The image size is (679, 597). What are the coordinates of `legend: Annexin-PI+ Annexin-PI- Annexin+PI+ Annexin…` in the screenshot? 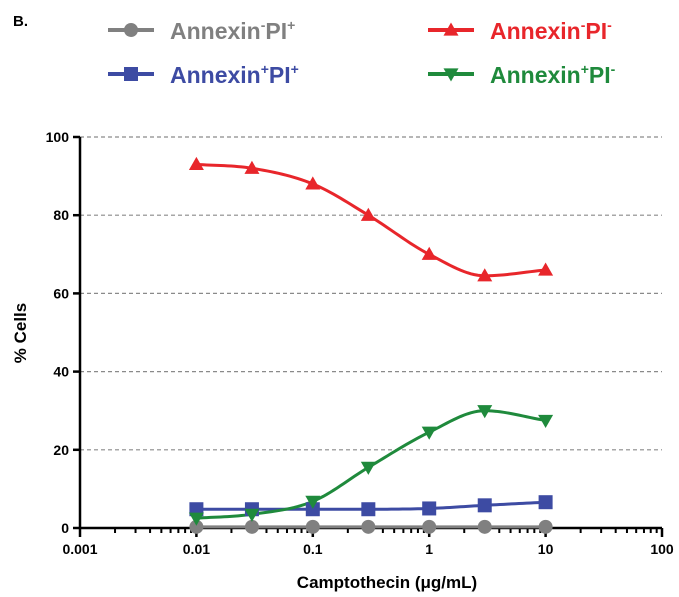 It's located at (362, 52).